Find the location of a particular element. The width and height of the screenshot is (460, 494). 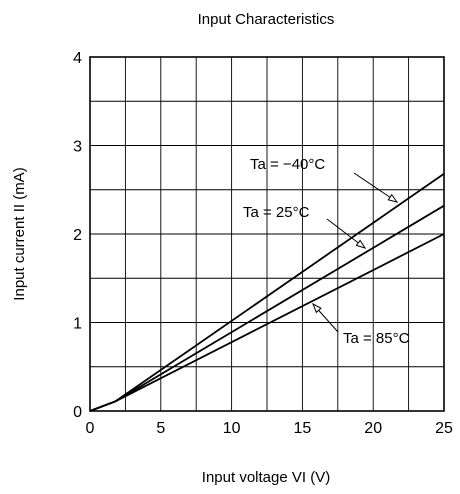

annotation-label: Ta = 85°C is located at coordinates (376, 338).